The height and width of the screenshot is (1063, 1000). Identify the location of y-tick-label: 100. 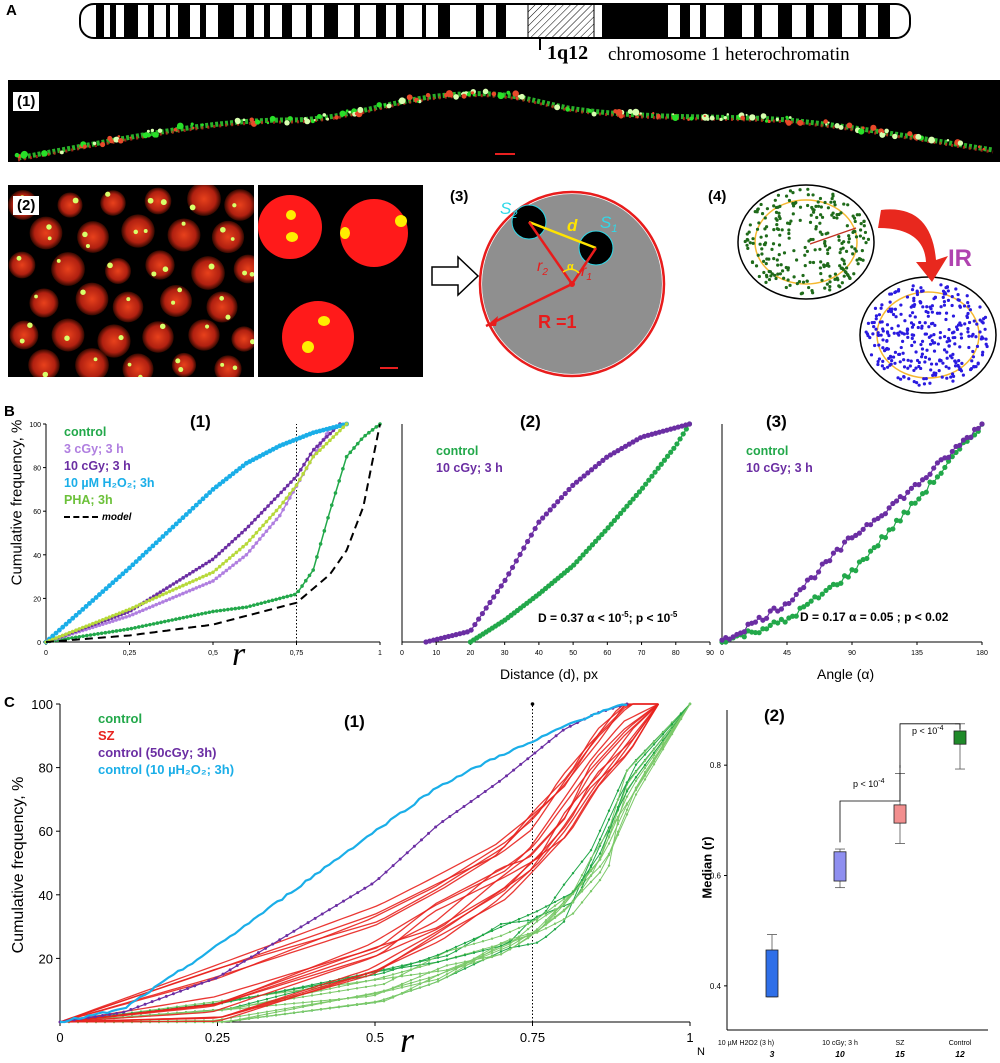
(42, 704).